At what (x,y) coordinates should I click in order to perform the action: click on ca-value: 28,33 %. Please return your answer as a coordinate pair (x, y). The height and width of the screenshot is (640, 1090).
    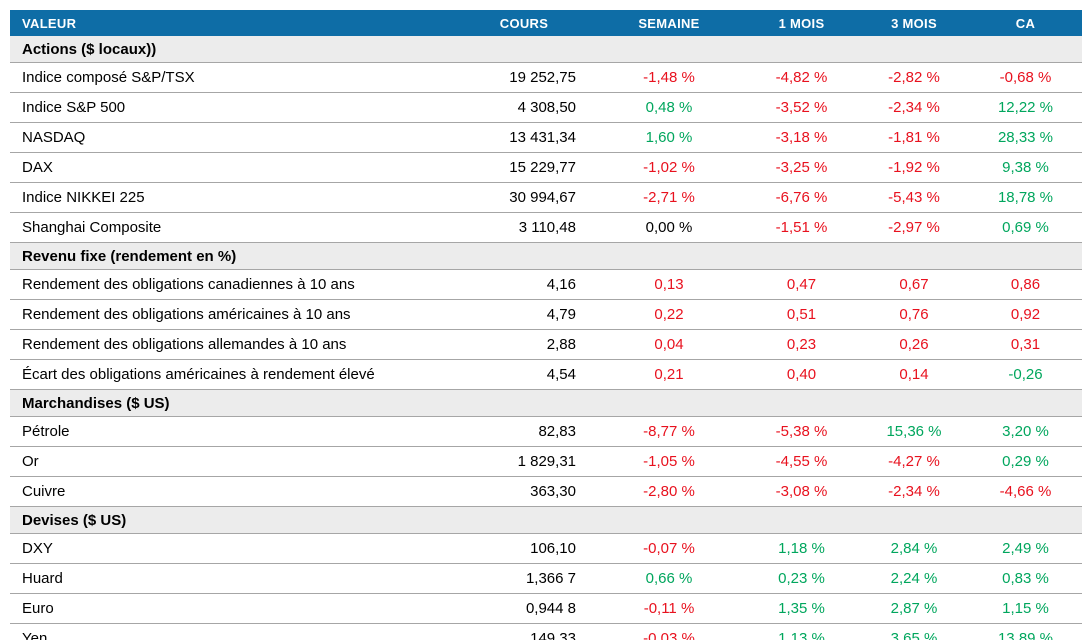
    Looking at the image, I should click on (1025, 137).